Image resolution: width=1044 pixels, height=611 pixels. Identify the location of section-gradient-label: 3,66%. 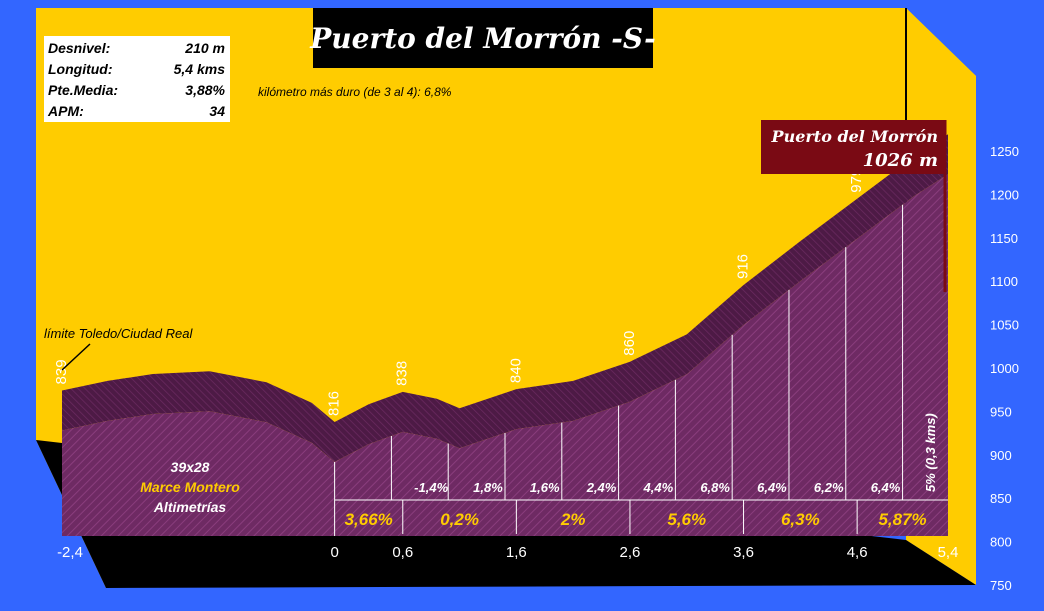
(369, 519).